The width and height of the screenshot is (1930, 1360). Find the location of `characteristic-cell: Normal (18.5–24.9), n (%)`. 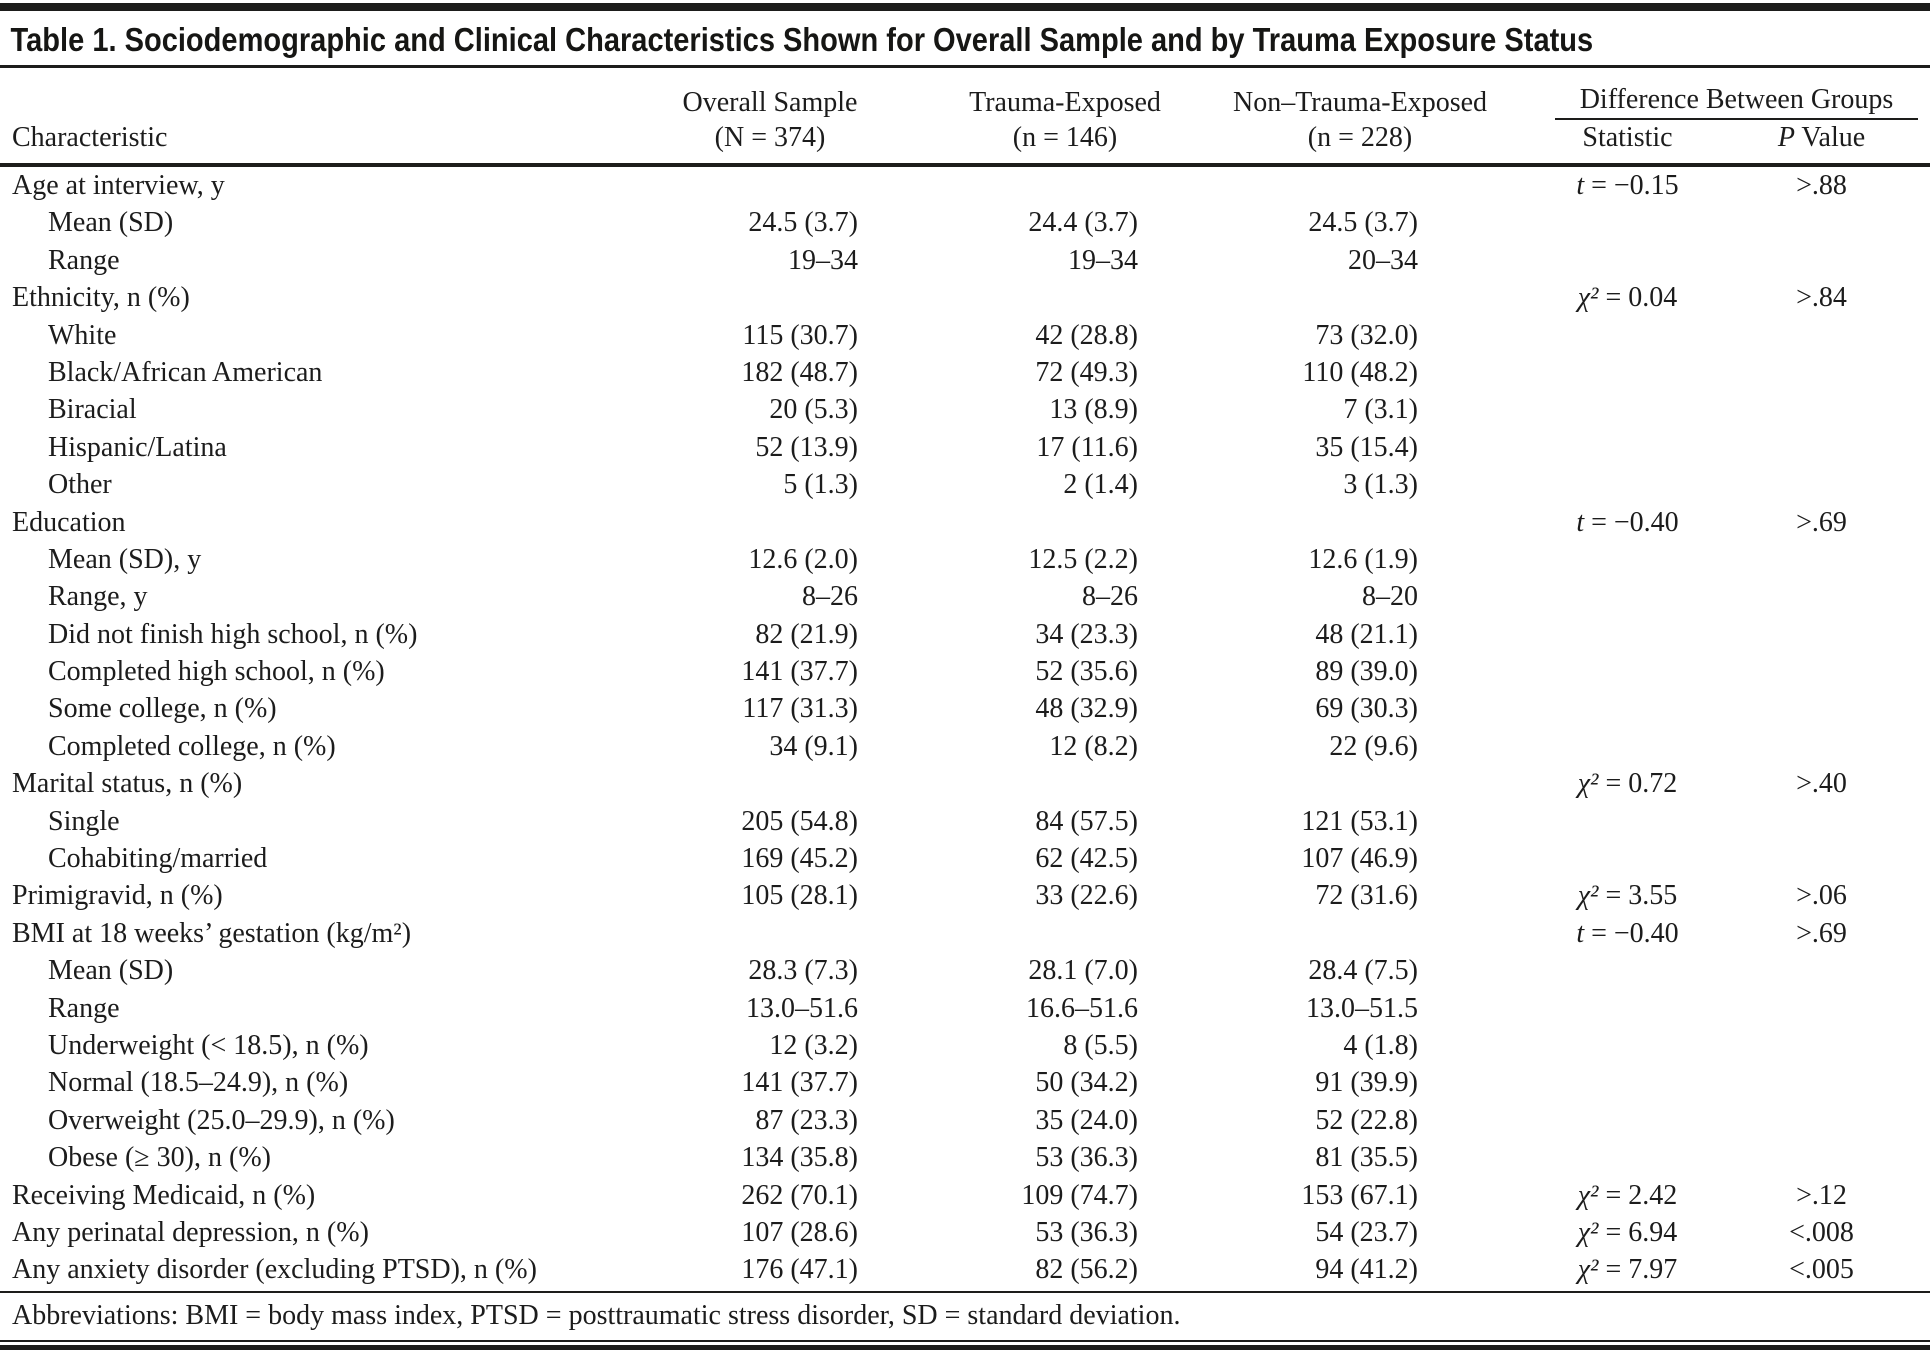

characteristic-cell: Normal (18.5–24.9), n (%) is located at coordinates (198, 1083).